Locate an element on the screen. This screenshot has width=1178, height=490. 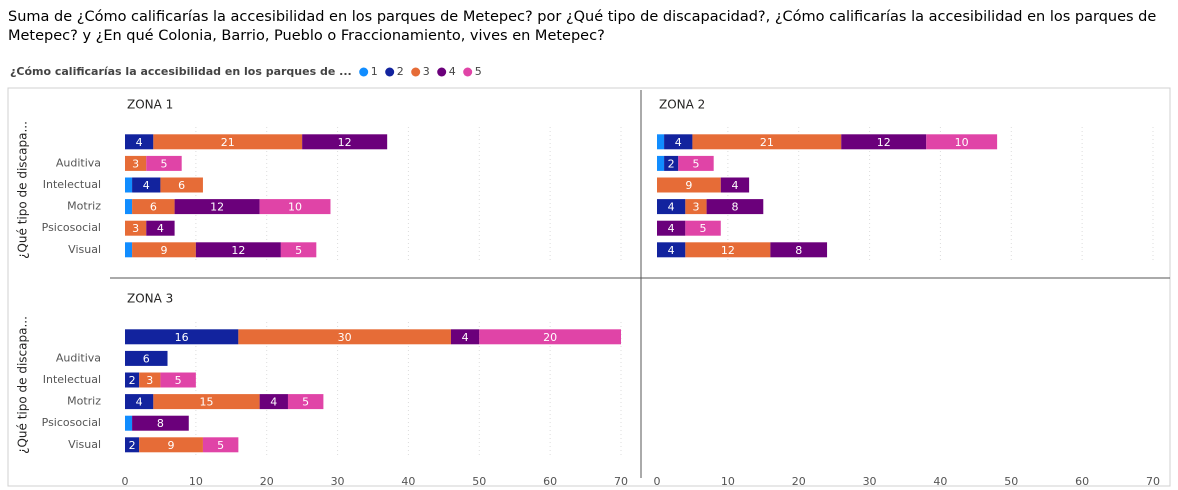
y-tick-label: Visual is located at coordinates (84, 444).